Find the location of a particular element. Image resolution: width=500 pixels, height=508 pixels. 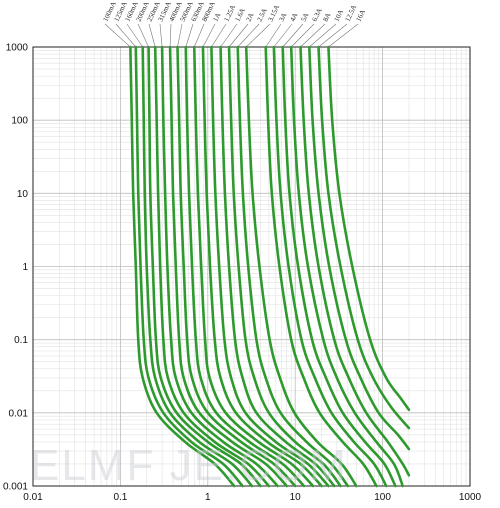

x-tick-label: 100 is located at coordinates (382, 497).